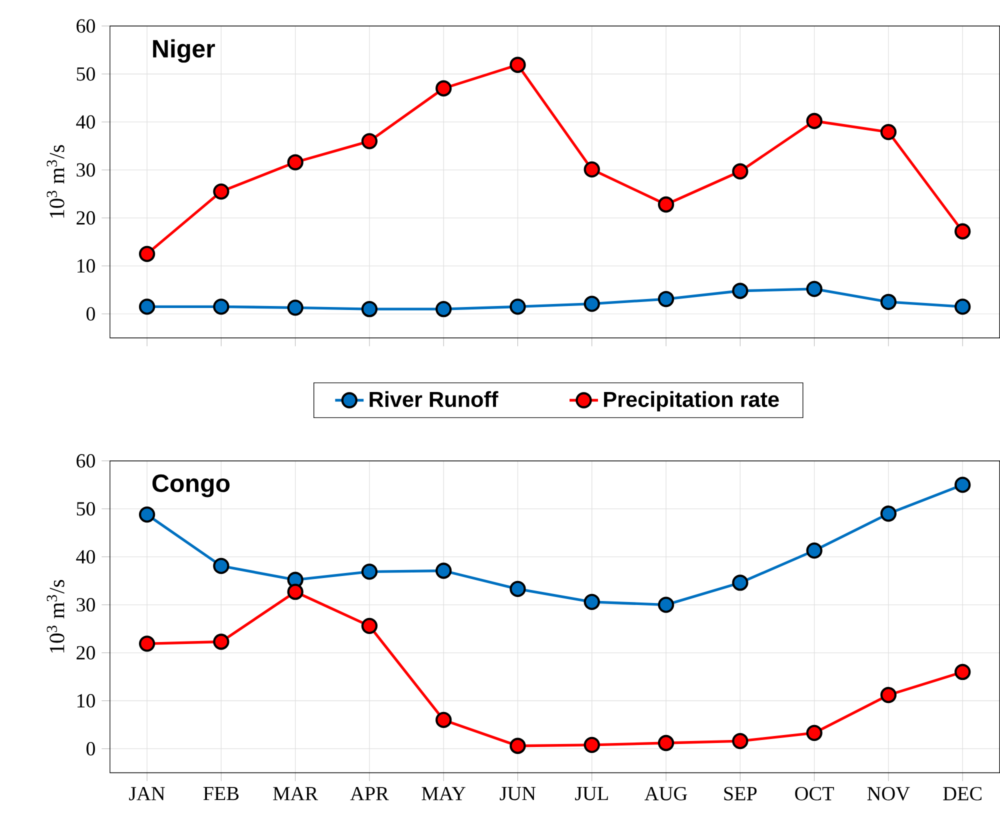  Describe the element at coordinates (221, 793) in the screenshot. I see `x-tick-label: FEB` at that location.